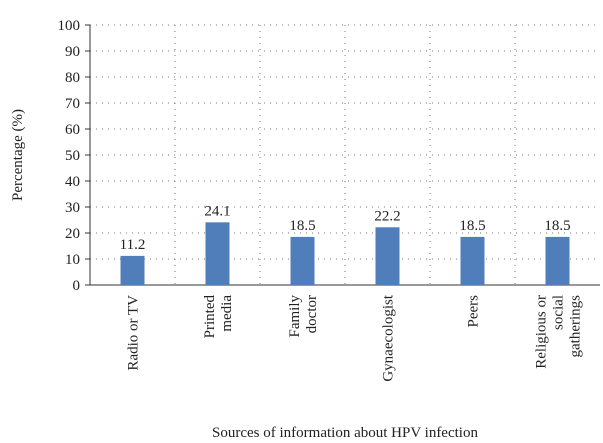 This screenshot has width=603, height=443. I want to click on x-tick-label-line: gatherings, so click(576, 326).